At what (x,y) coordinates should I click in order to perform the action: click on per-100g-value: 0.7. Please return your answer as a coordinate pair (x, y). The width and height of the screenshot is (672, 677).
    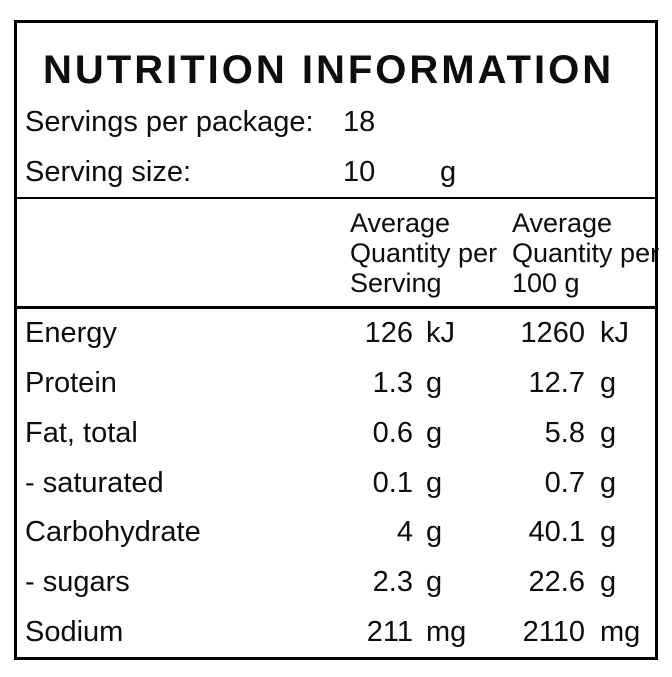
    Looking at the image, I should click on (564, 482).